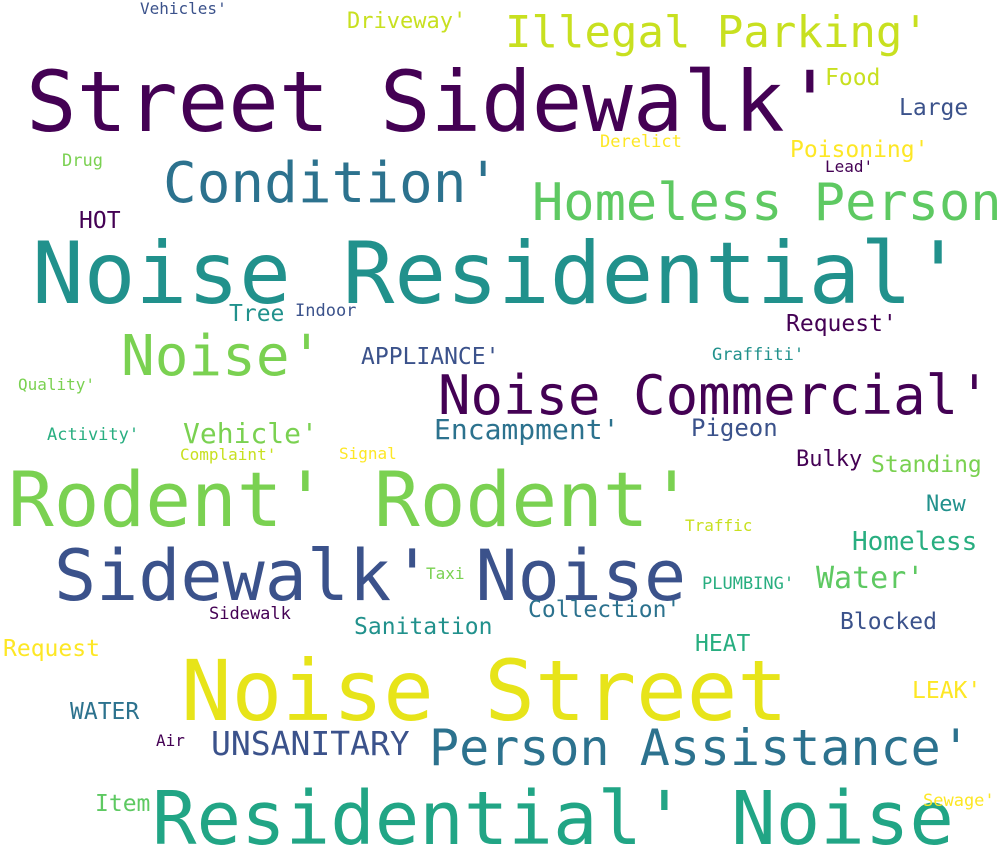 This screenshot has width=1000, height=860. What do you see at coordinates (888, 622) in the screenshot?
I see `word-blocked: Blocked` at bounding box center [888, 622].